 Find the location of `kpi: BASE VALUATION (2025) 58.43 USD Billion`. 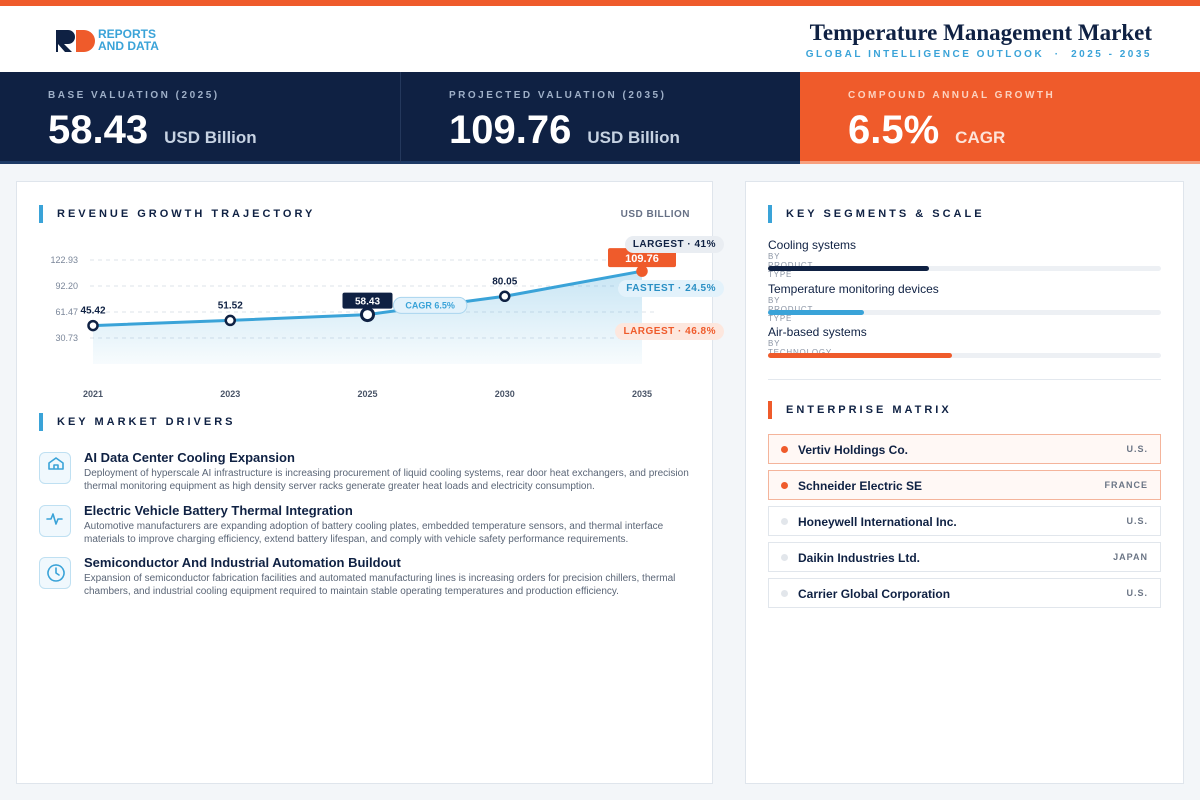

kpi: BASE VALUATION (2025) 58.43 USD Billion is located at coordinates (200, 118).